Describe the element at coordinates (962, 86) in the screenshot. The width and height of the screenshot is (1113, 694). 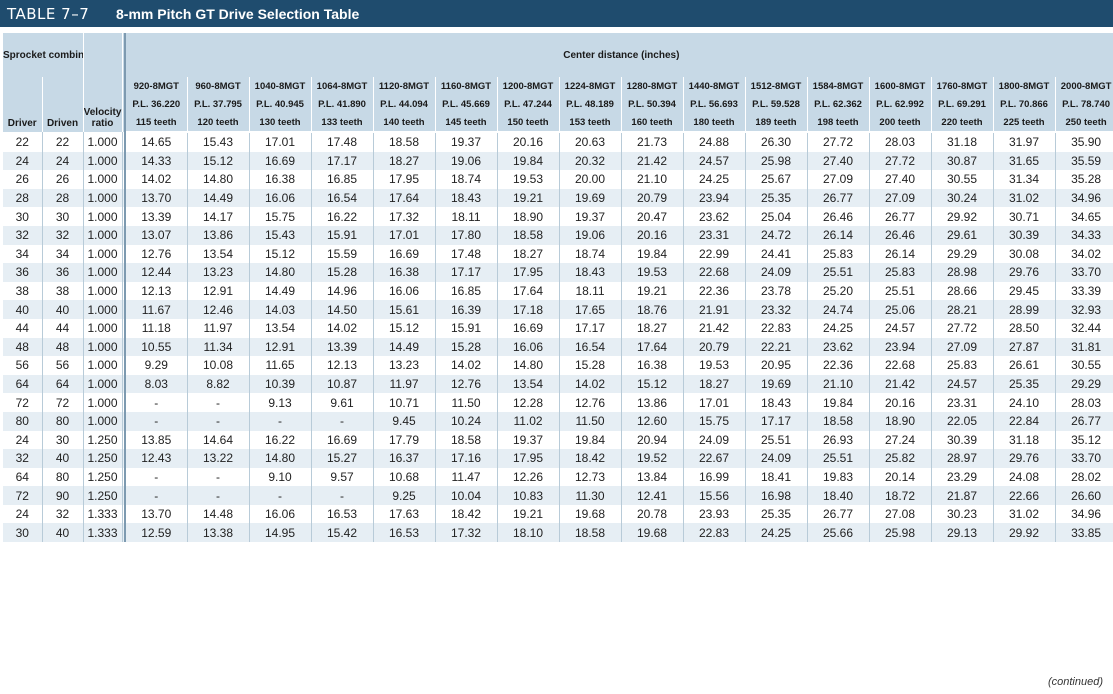
I see `belt-name-header: 1760-8MGT` at that location.